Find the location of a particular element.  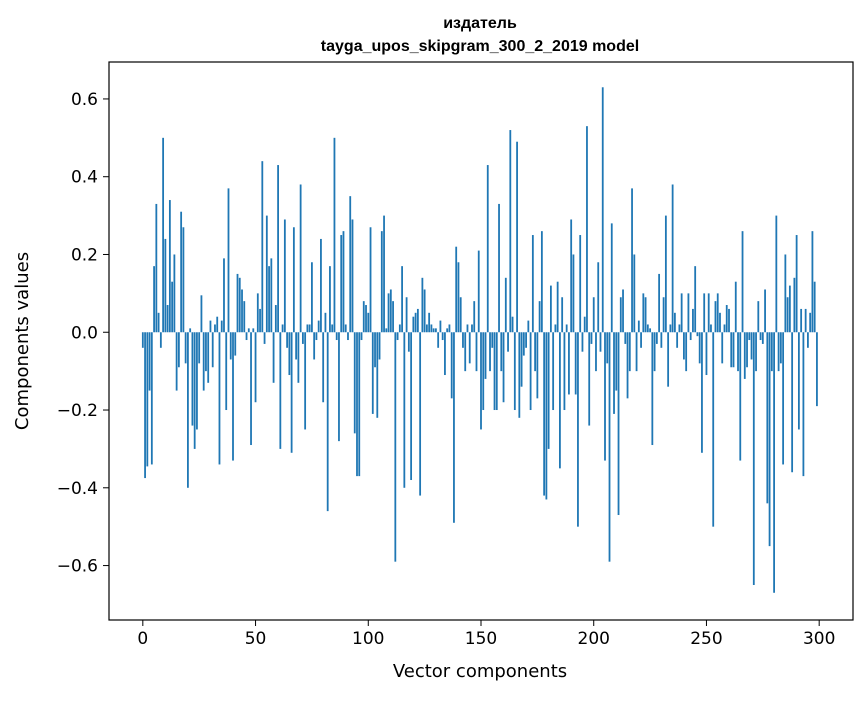

x-tick-label: 100 is located at coordinates (368, 639).